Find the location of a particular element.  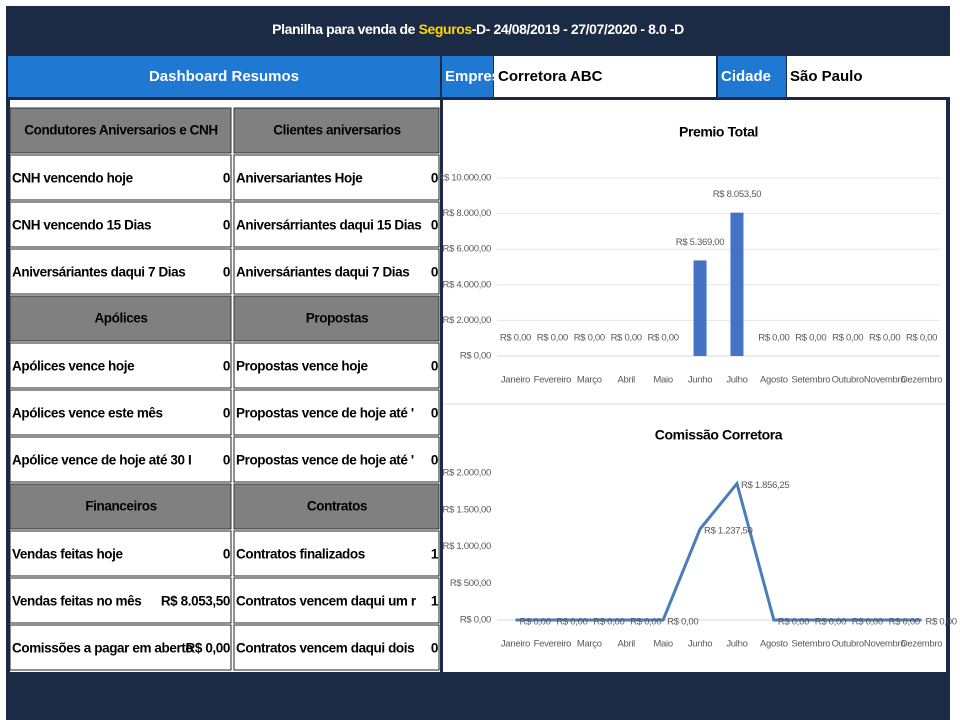

section-header-label: Contratos is located at coordinates (337, 506).